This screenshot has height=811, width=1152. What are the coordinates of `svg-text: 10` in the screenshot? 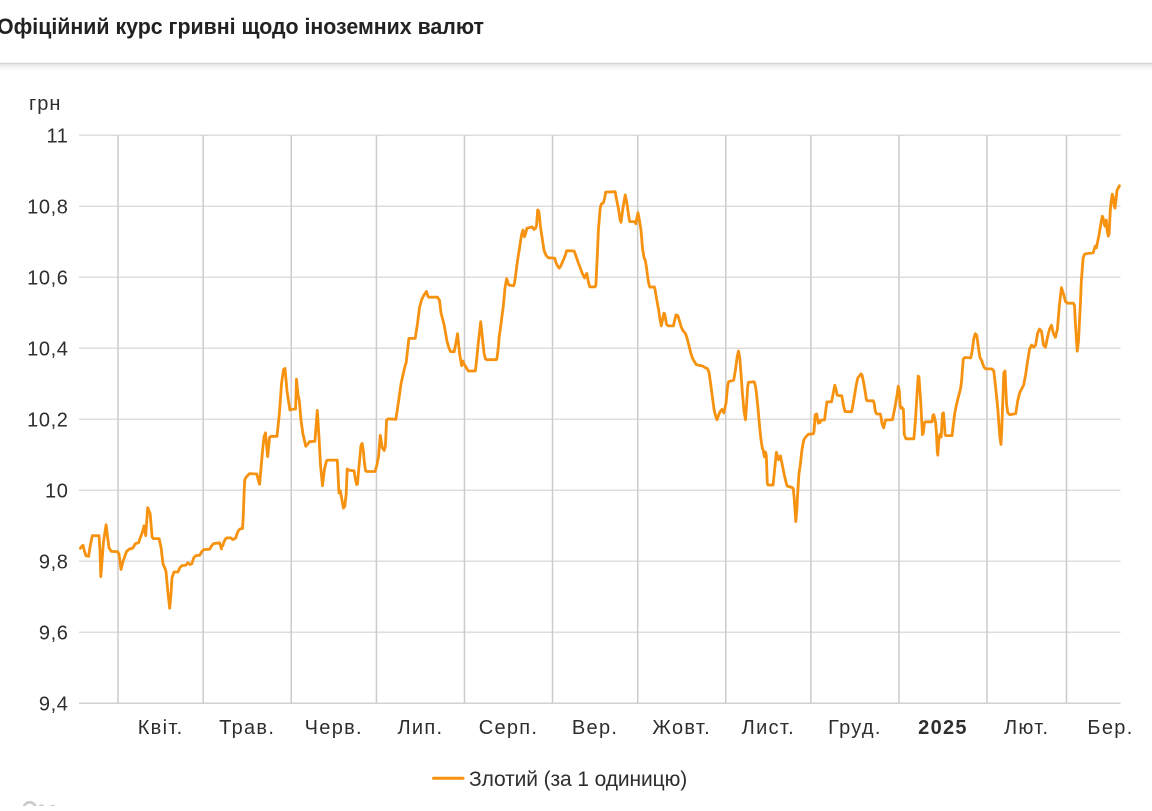 It's located at (56, 491).